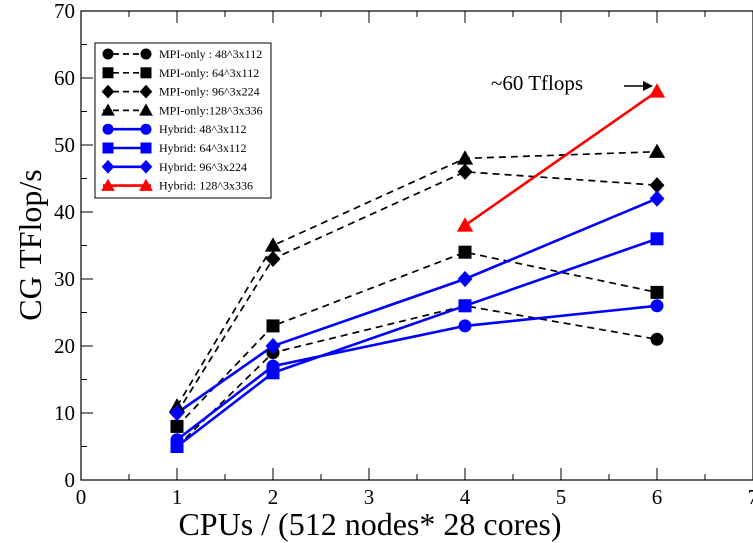 This screenshot has height=543, width=753. I want to click on annotation: ~60 Tflops, so click(572, 83).